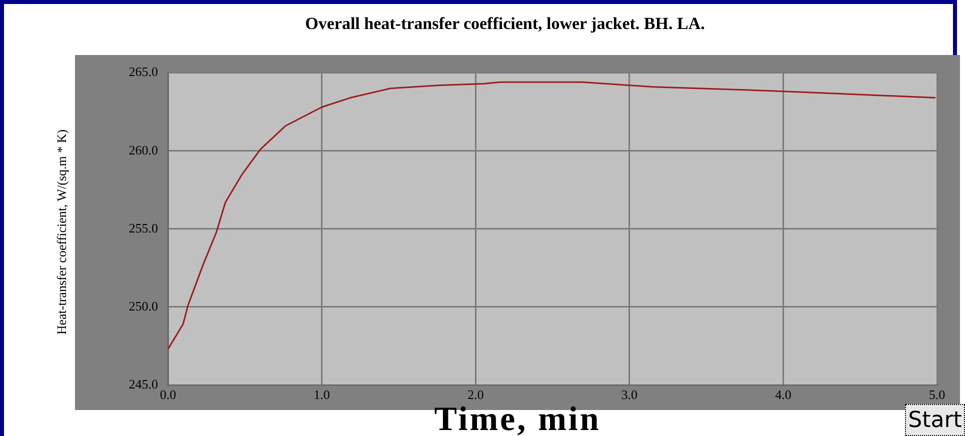  I want to click on x-axis-title: Time, min, so click(517, 418).